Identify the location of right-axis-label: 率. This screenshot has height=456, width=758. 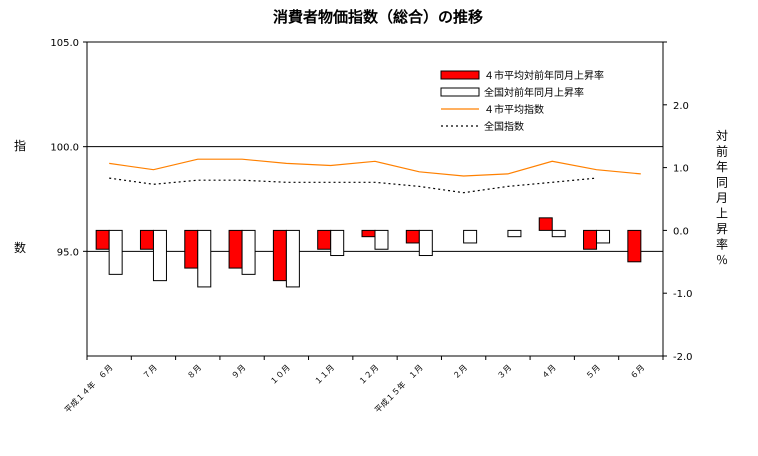
(722, 244).